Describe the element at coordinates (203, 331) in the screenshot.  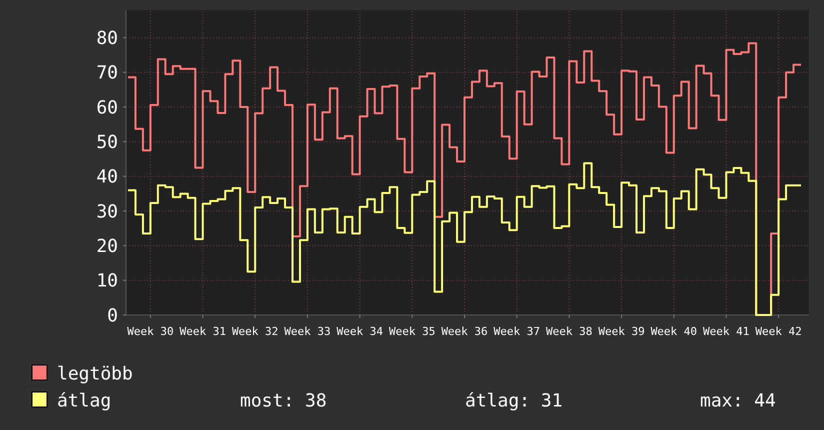
I see `x-tick-label: Week 31` at that location.